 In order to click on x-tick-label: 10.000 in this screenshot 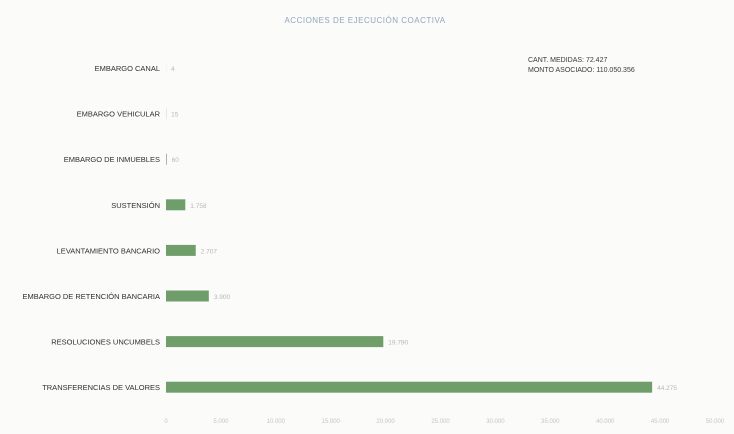, I will do `click(276, 422)`.